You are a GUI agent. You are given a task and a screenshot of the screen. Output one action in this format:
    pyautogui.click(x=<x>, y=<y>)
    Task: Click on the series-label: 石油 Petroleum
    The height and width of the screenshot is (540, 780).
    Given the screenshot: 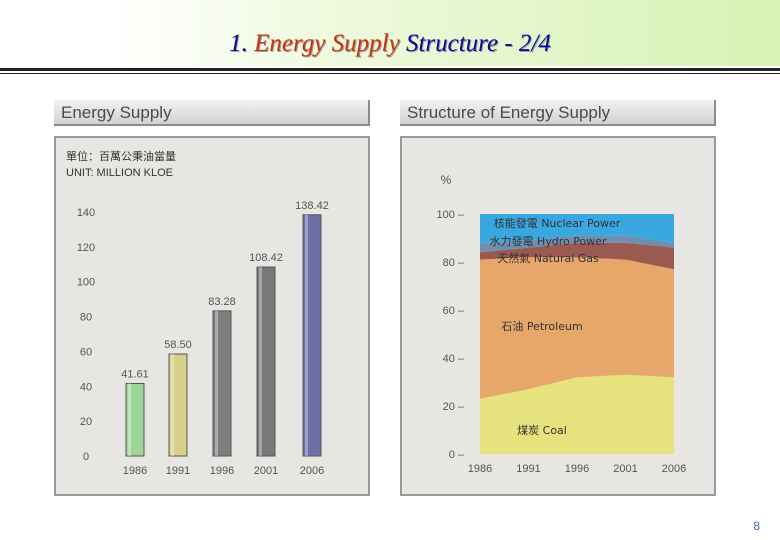 What is the action you would take?
    pyautogui.click(x=541, y=326)
    